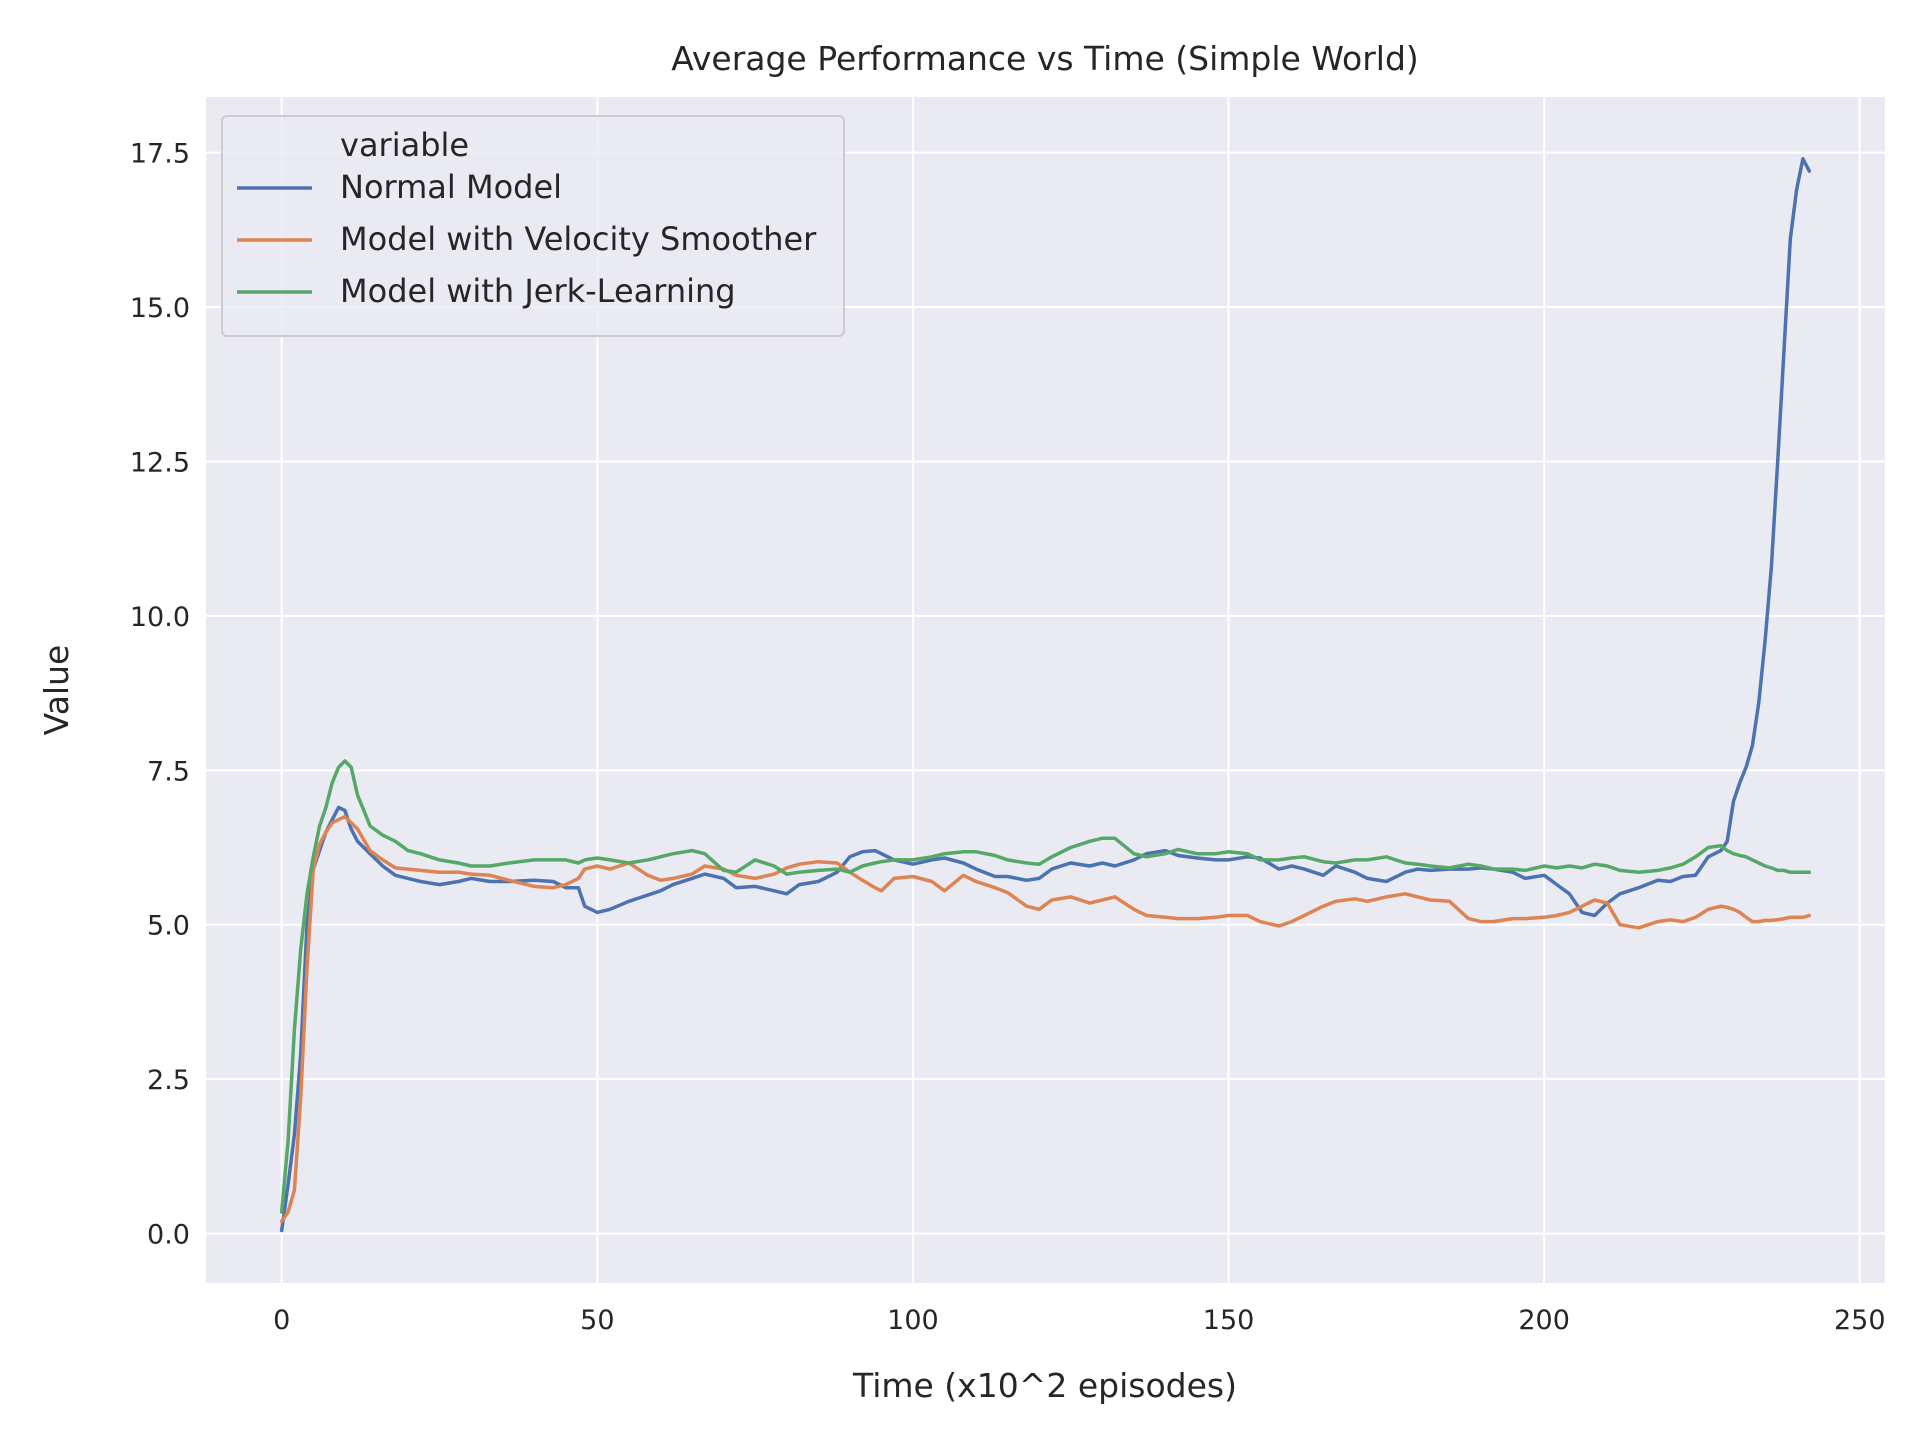 The height and width of the screenshot is (1440, 1920). I want to click on y-tick-label: 0.0, so click(168, 1235).